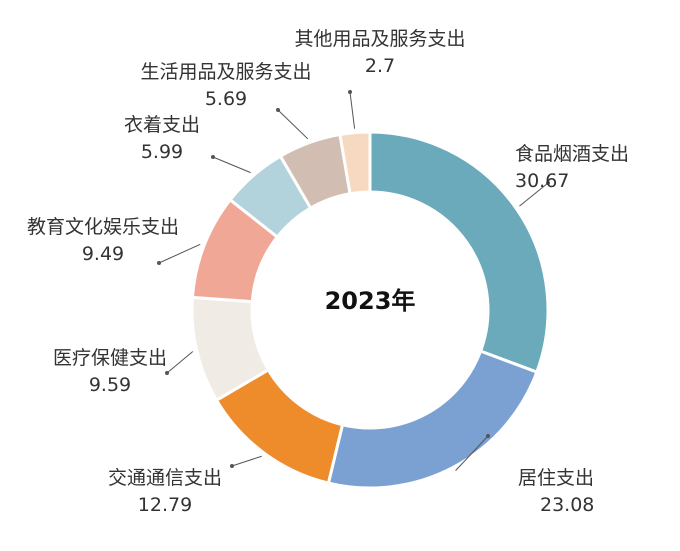  What do you see at coordinates (162, 125) in the screenshot?
I see `slice-label-5: 衣着支出` at bounding box center [162, 125].